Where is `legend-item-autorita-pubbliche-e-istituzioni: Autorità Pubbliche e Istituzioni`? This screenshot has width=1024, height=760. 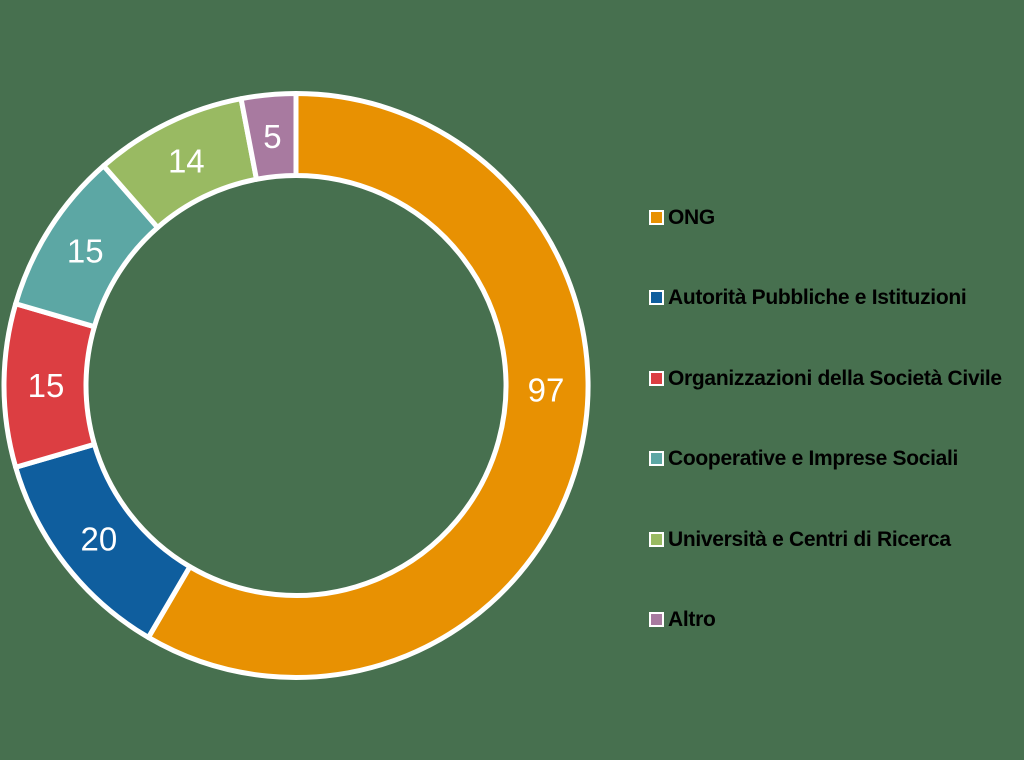 legend-item-autorita-pubbliche-e-istituzioni: Autorità Pubbliche e Istituzioni is located at coordinates (825, 298).